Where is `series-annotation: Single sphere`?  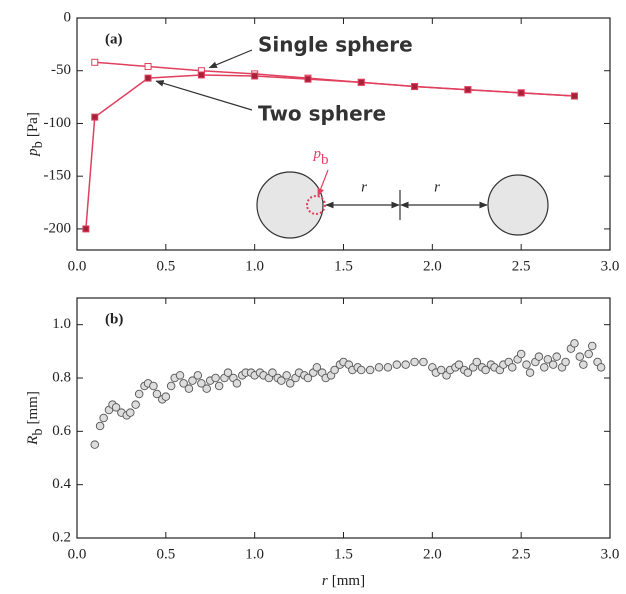 series-annotation: Single sphere is located at coordinates (335, 45).